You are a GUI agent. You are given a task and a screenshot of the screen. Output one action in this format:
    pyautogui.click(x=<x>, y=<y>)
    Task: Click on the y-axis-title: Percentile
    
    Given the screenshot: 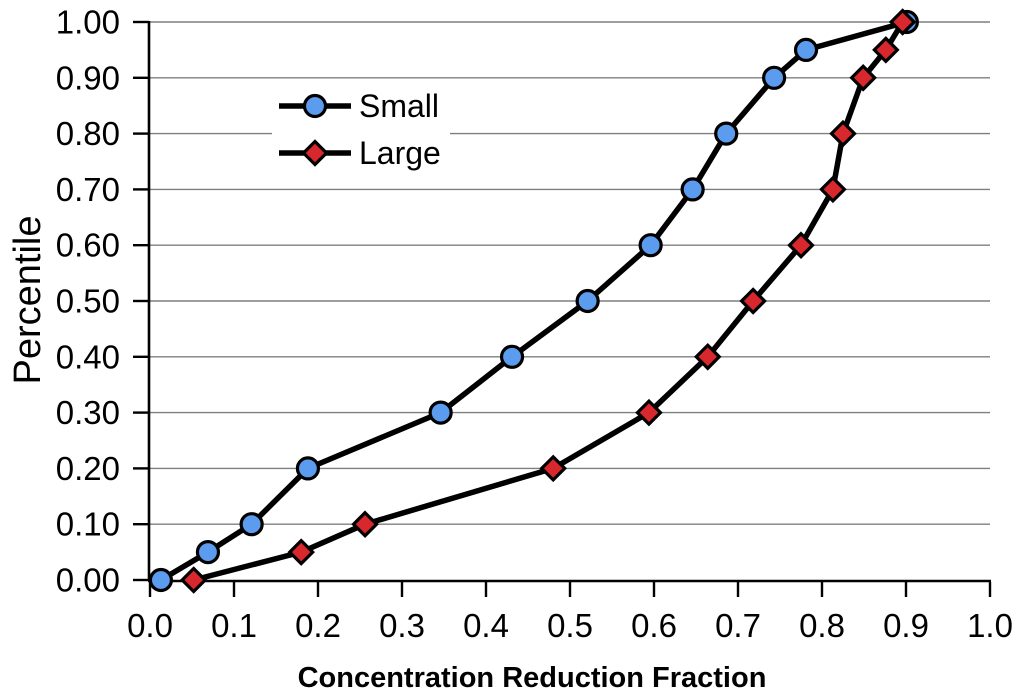 What is the action you would take?
    pyautogui.click(x=28, y=300)
    